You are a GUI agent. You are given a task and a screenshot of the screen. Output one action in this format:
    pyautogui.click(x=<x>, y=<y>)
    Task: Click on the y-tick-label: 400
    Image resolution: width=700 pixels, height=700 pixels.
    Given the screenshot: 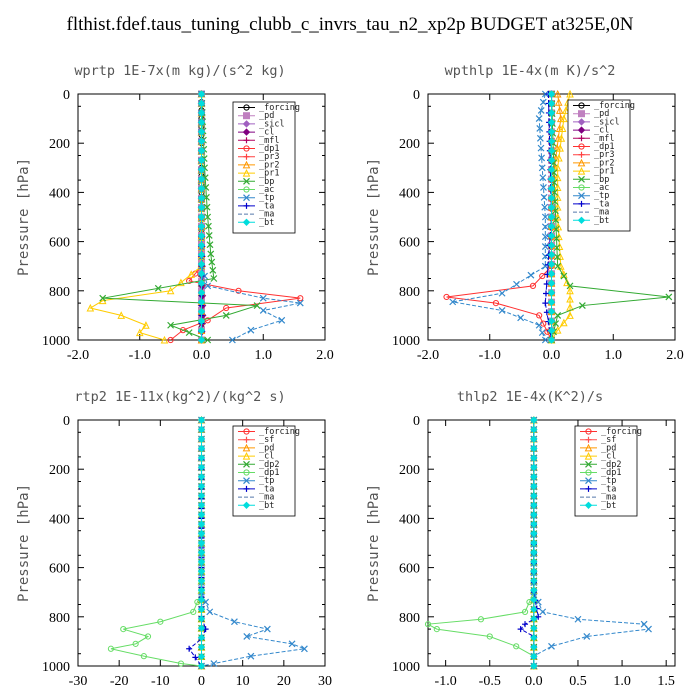 What is the action you would take?
    pyautogui.click(x=59, y=193)
    